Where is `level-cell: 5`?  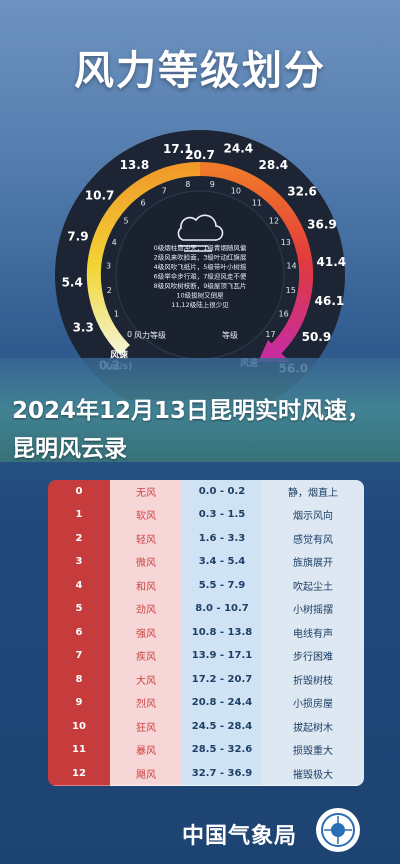 level-cell: 5 is located at coordinates (79, 609).